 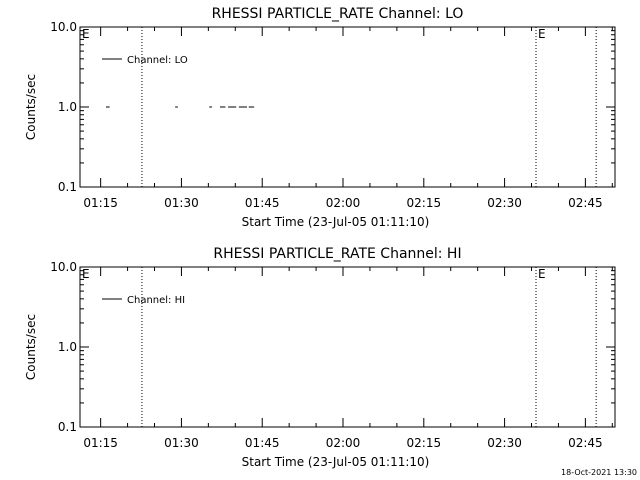 I want to click on legend-label: Channel: LO, so click(x=157, y=60).